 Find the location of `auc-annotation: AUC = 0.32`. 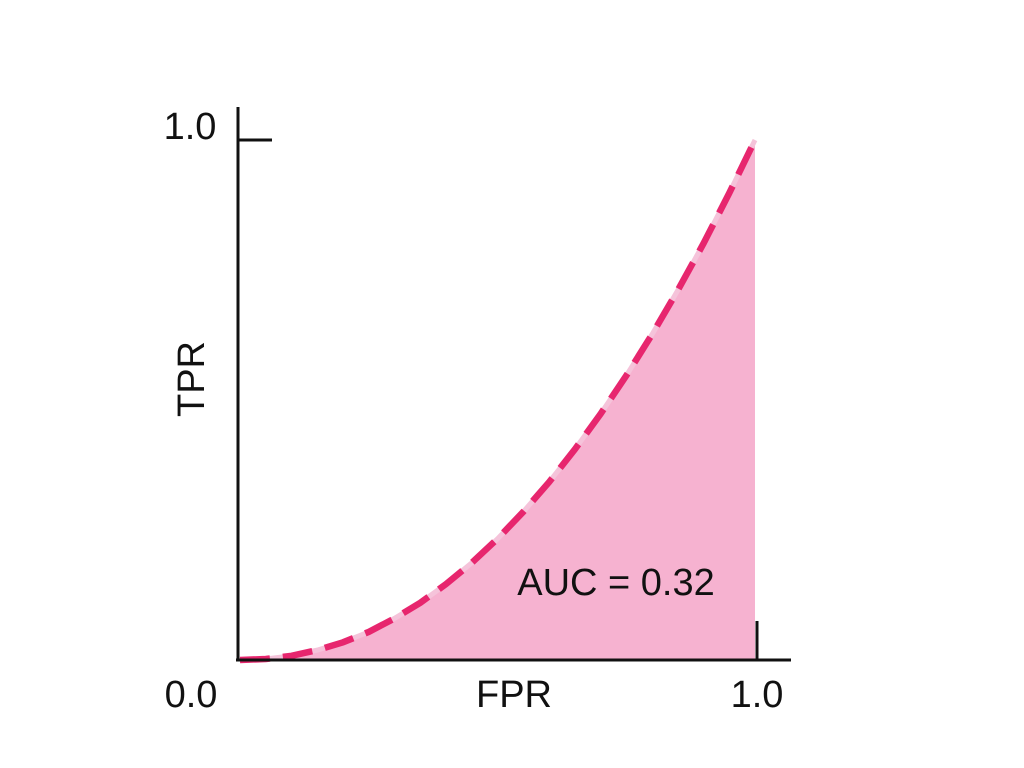

auc-annotation: AUC = 0.32 is located at coordinates (616, 583).